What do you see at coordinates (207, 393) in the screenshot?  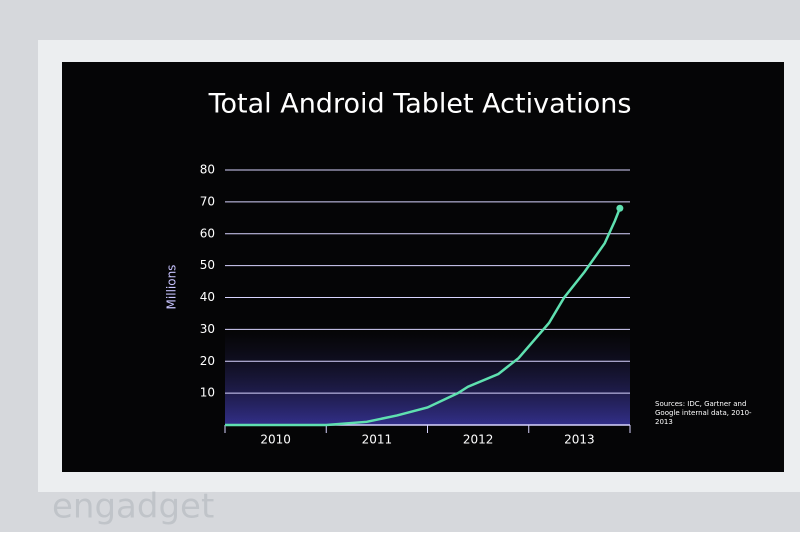 I see `y-tick-label: 10` at bounding box center [207, 393].